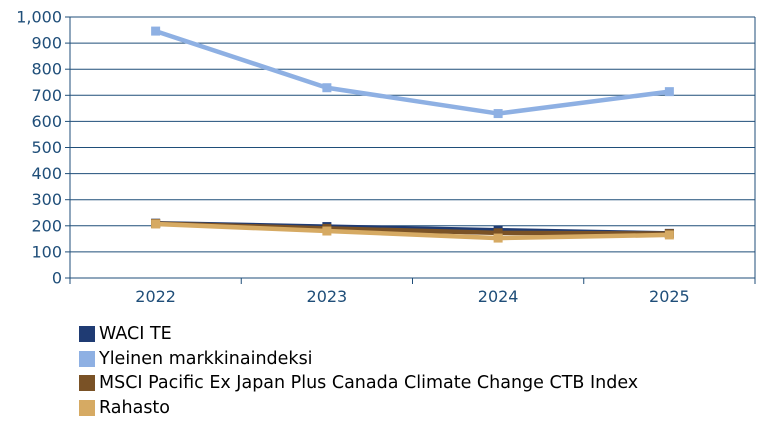  Describe the element at coordinates (46, 95) in the screenshot. I see `y-tick-label: 700` at that location.